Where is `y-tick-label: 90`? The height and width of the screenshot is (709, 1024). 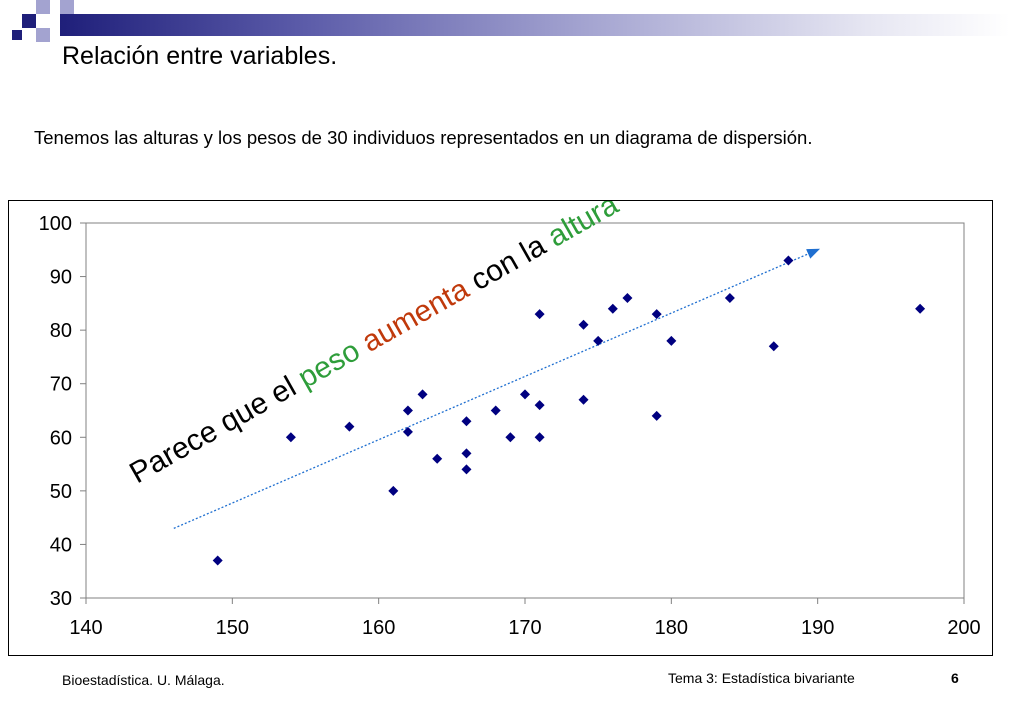
y-tick-label: 90 is located at coordinates (61, 278).